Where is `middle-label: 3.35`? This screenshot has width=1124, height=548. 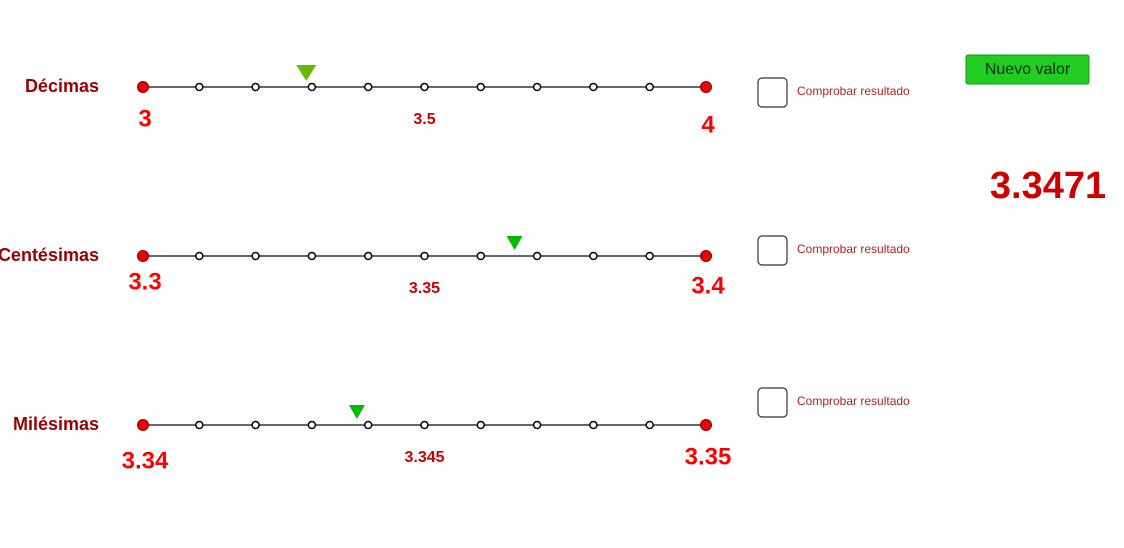 middle-label: 3.35 is located at coordinates (424, 288).